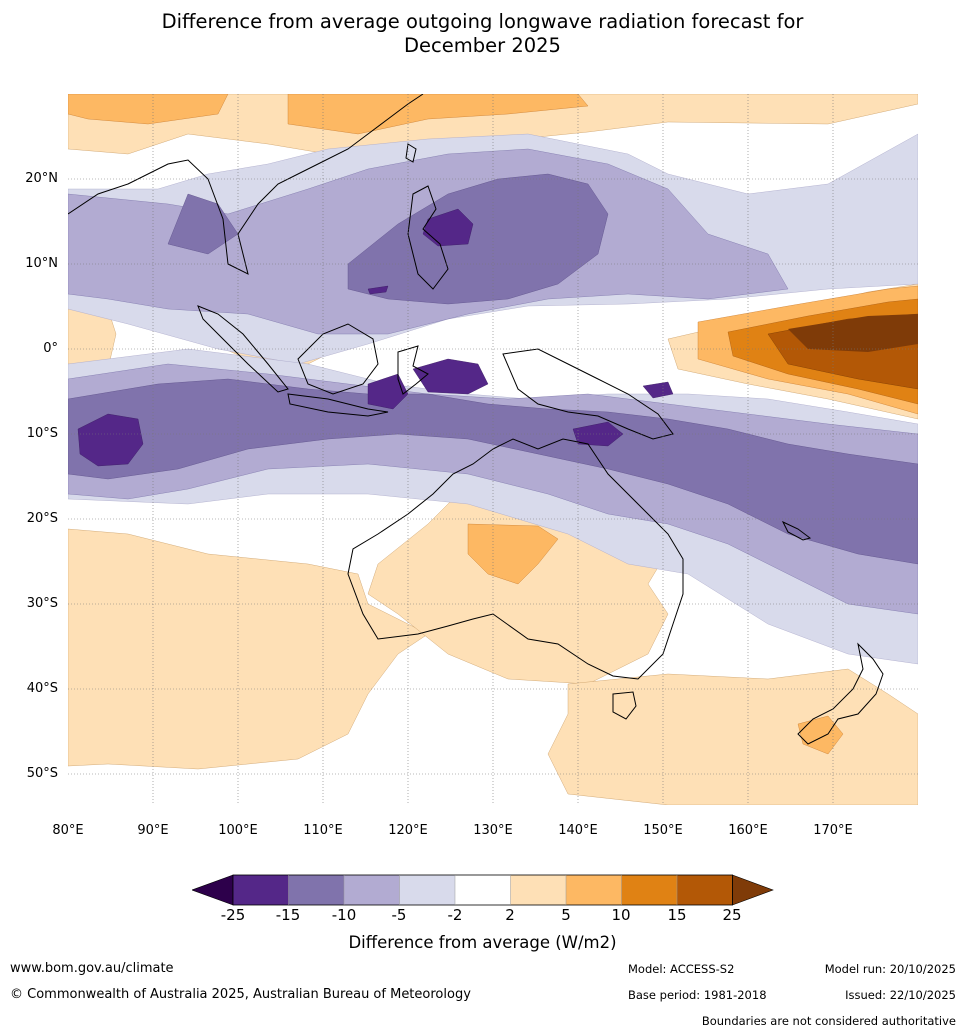 The image size is (965, 1035). Describe the element at coordinates (482, 942) in the screenshot. I see `colorbar-label: Difference from average (W/m2)` at that location.